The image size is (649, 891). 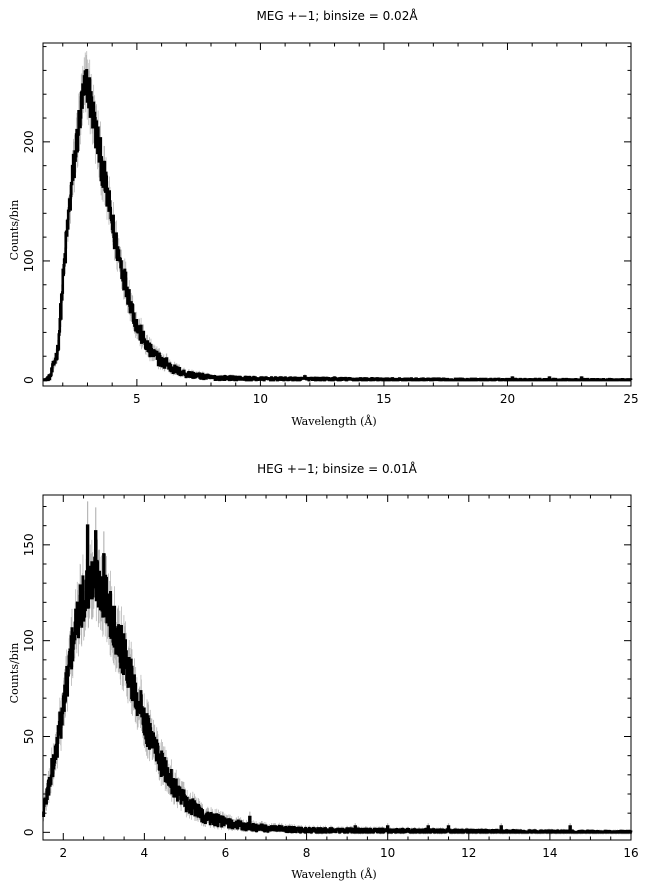 What do you see at coordinates (307, 853) in the screenshot?
I see `x-tick-label: 8` at bounding box center [307, 853].